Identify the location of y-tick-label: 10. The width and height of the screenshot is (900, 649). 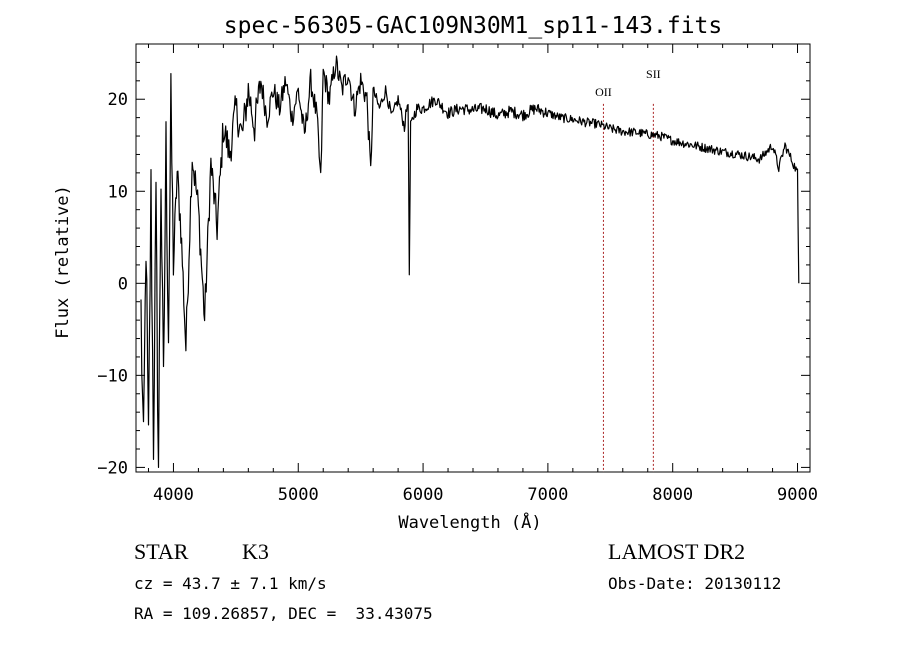
(118, 192).